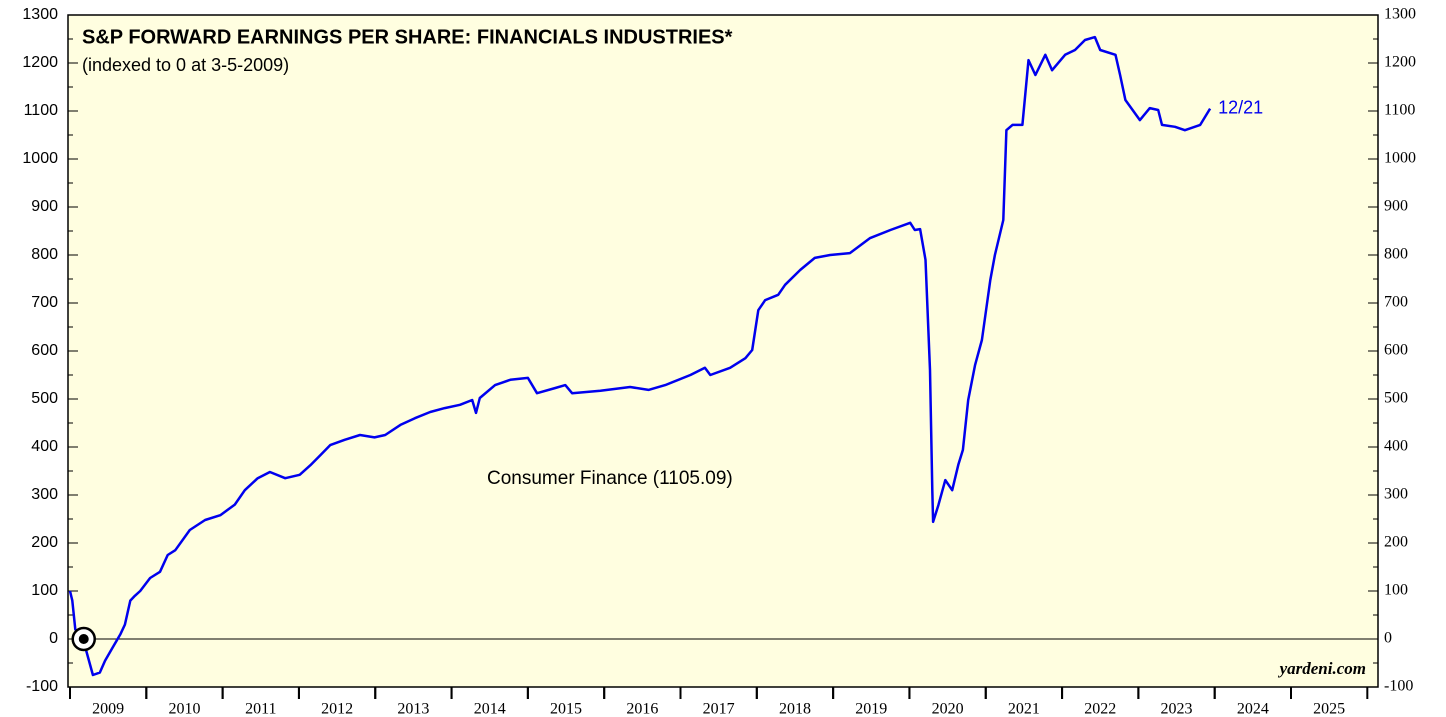 The width and height of the screenshot is (1446, 717). What do you see at coordinates (1329, 709) in the screenshot?
I see `x-tick-label: 2025` at bounding box center [1329, 709].